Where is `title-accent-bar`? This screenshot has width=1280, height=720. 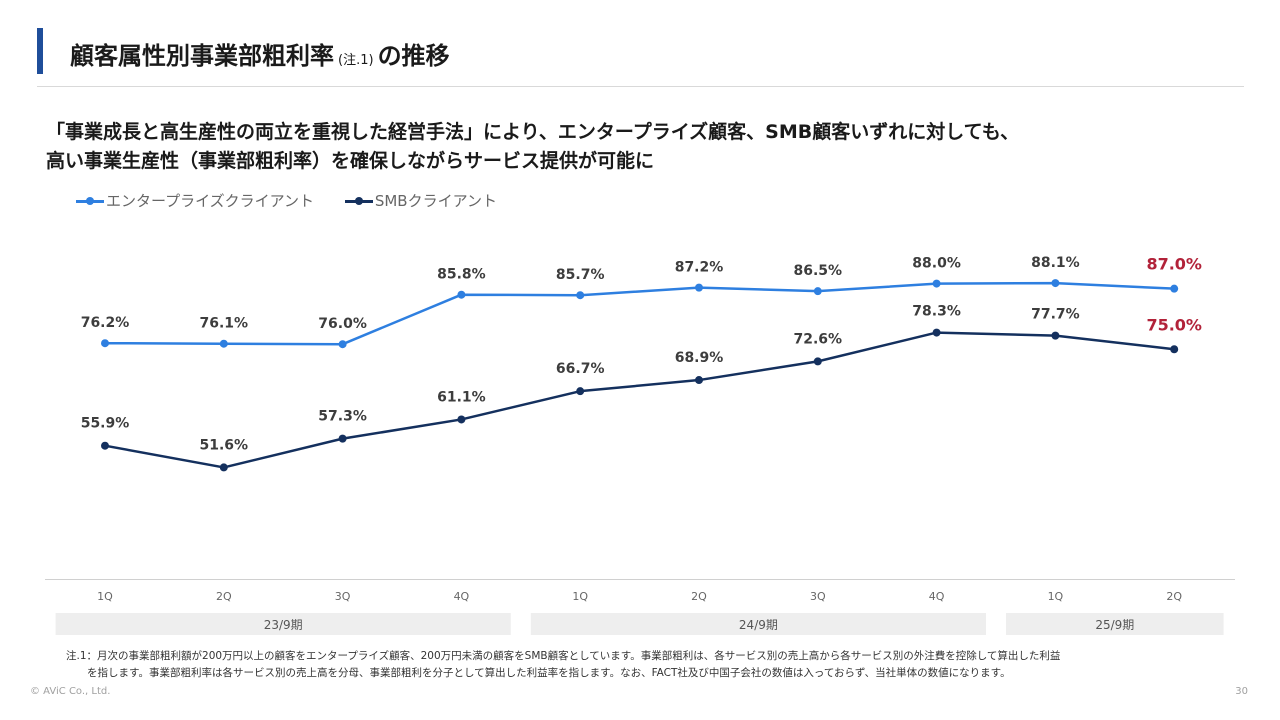
title-accent-bar is located at coordinates (40, 51).